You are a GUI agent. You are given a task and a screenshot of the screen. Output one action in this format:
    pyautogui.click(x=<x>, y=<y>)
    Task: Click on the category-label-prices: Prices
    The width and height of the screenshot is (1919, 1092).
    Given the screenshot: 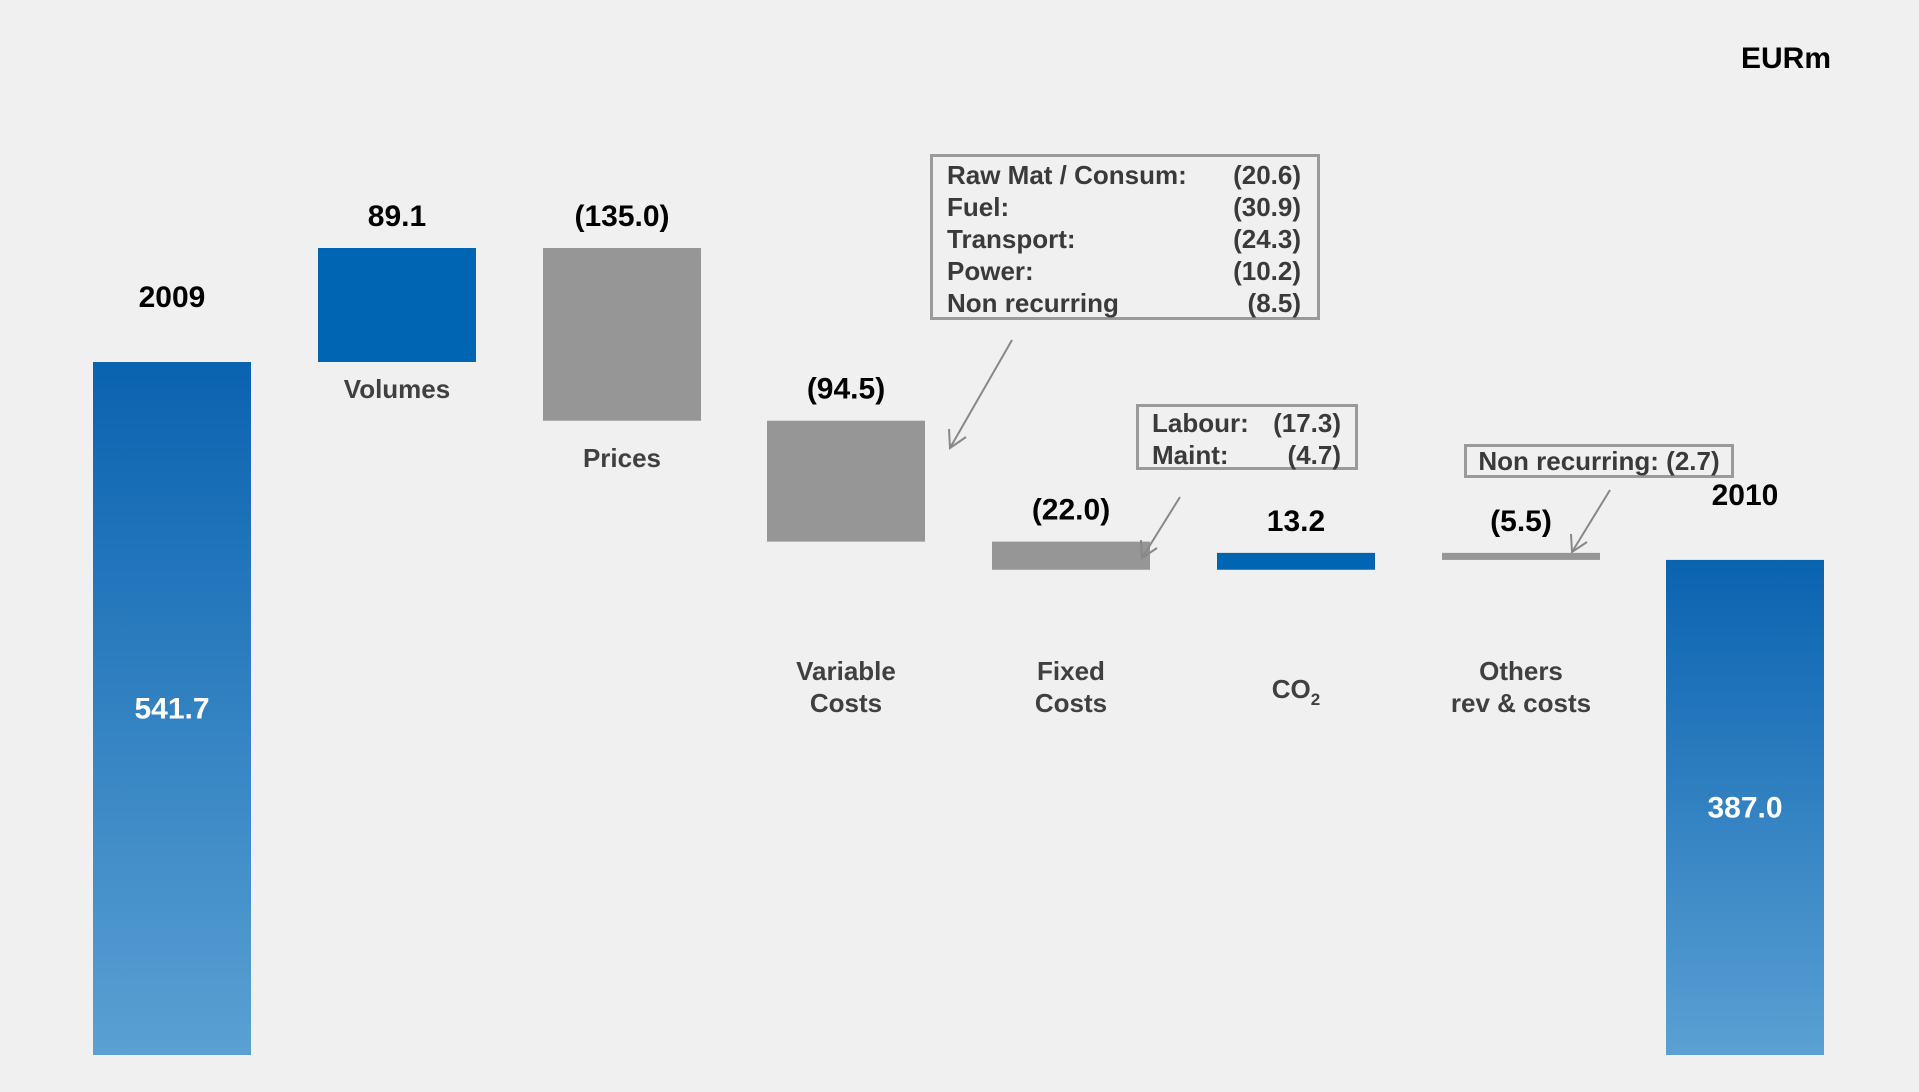 What is the action you would take?
    pyautogui.click(x=622, y=458)
    